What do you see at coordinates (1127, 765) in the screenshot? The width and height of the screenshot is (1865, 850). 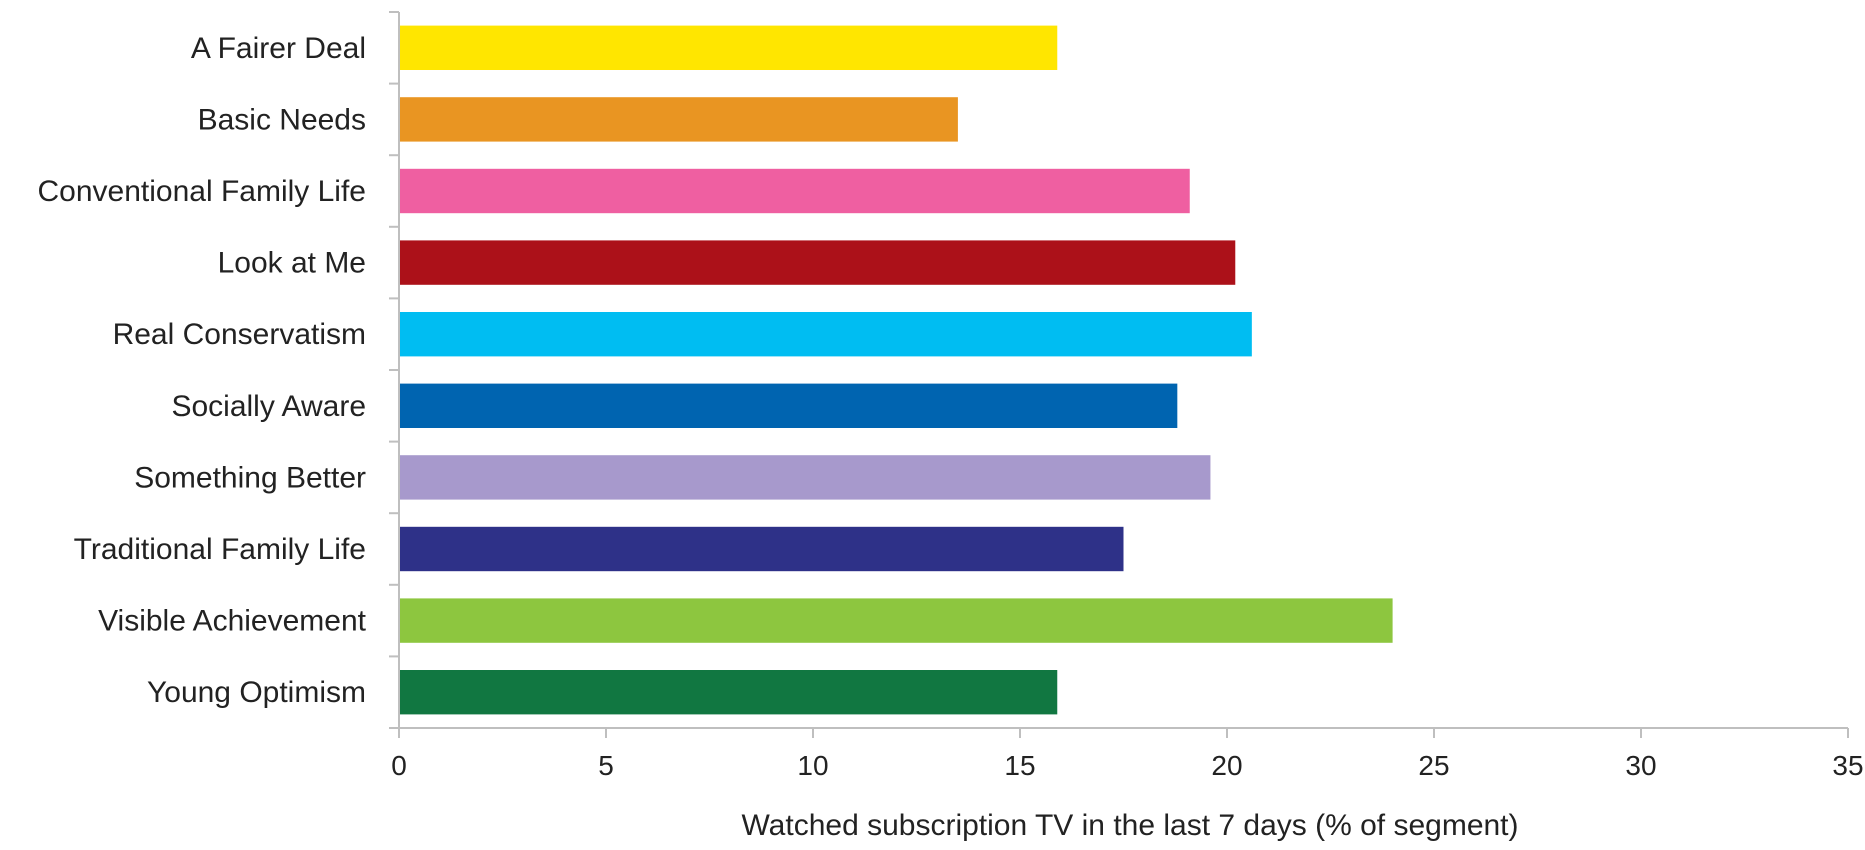 I see `x-tick-labels: 0 5 10 15 20 25 30 35` at bounding box center [1127, 765].